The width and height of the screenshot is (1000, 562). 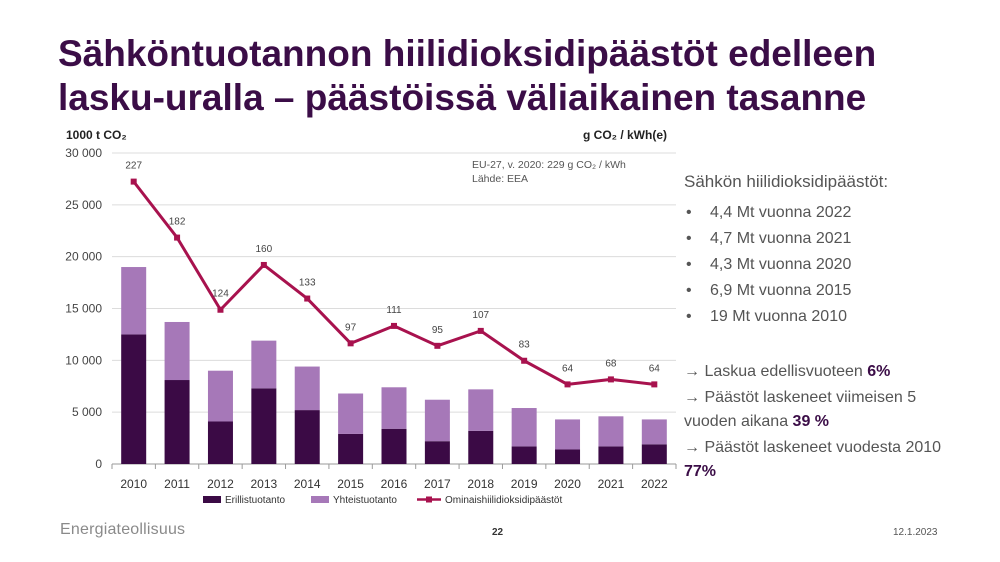 I want to click on legend-label: Ominaishiilidioksidipäästöt, so click(x=503, y=500).